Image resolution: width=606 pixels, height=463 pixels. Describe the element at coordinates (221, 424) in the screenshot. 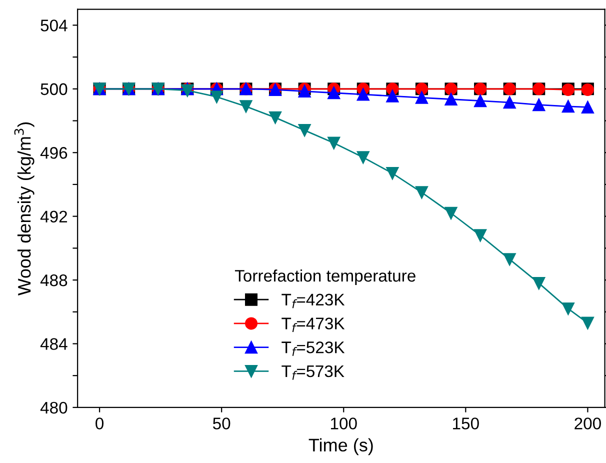

I see `x-tick-label: 50` at that location.